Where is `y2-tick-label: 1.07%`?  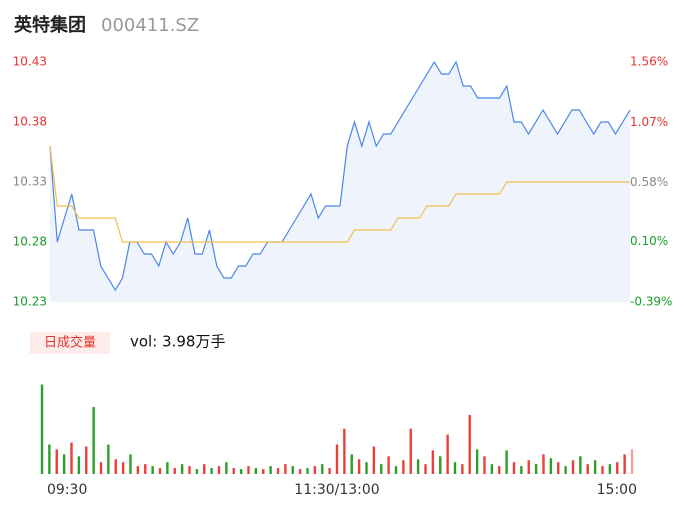 y2-tick-label: 1.07% is located at coordinates (649, 122).